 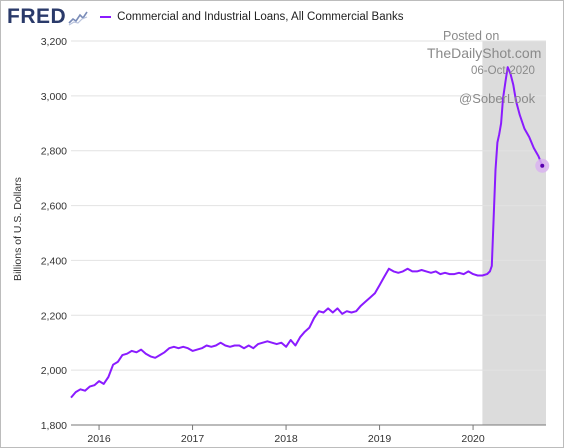 What do you see at coordinates (54, 42) in the screenshot?
I see `y-tick-label: 3,200` at bounding box center [54, 42].